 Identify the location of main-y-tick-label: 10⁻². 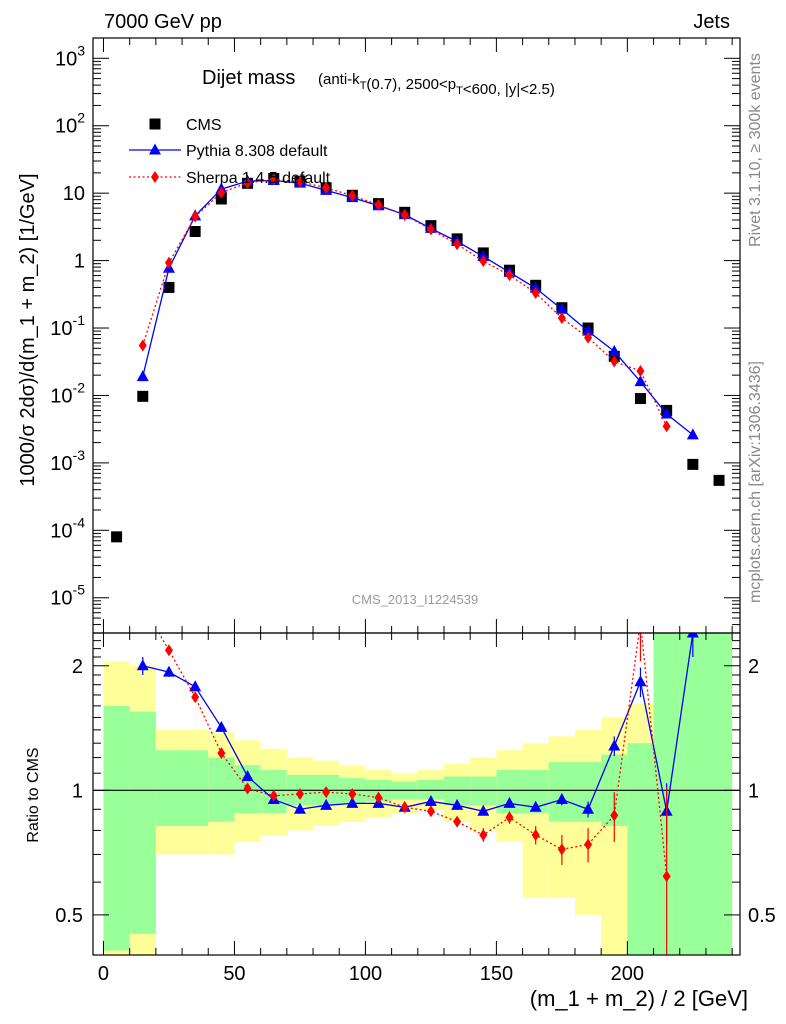
(67, 393).